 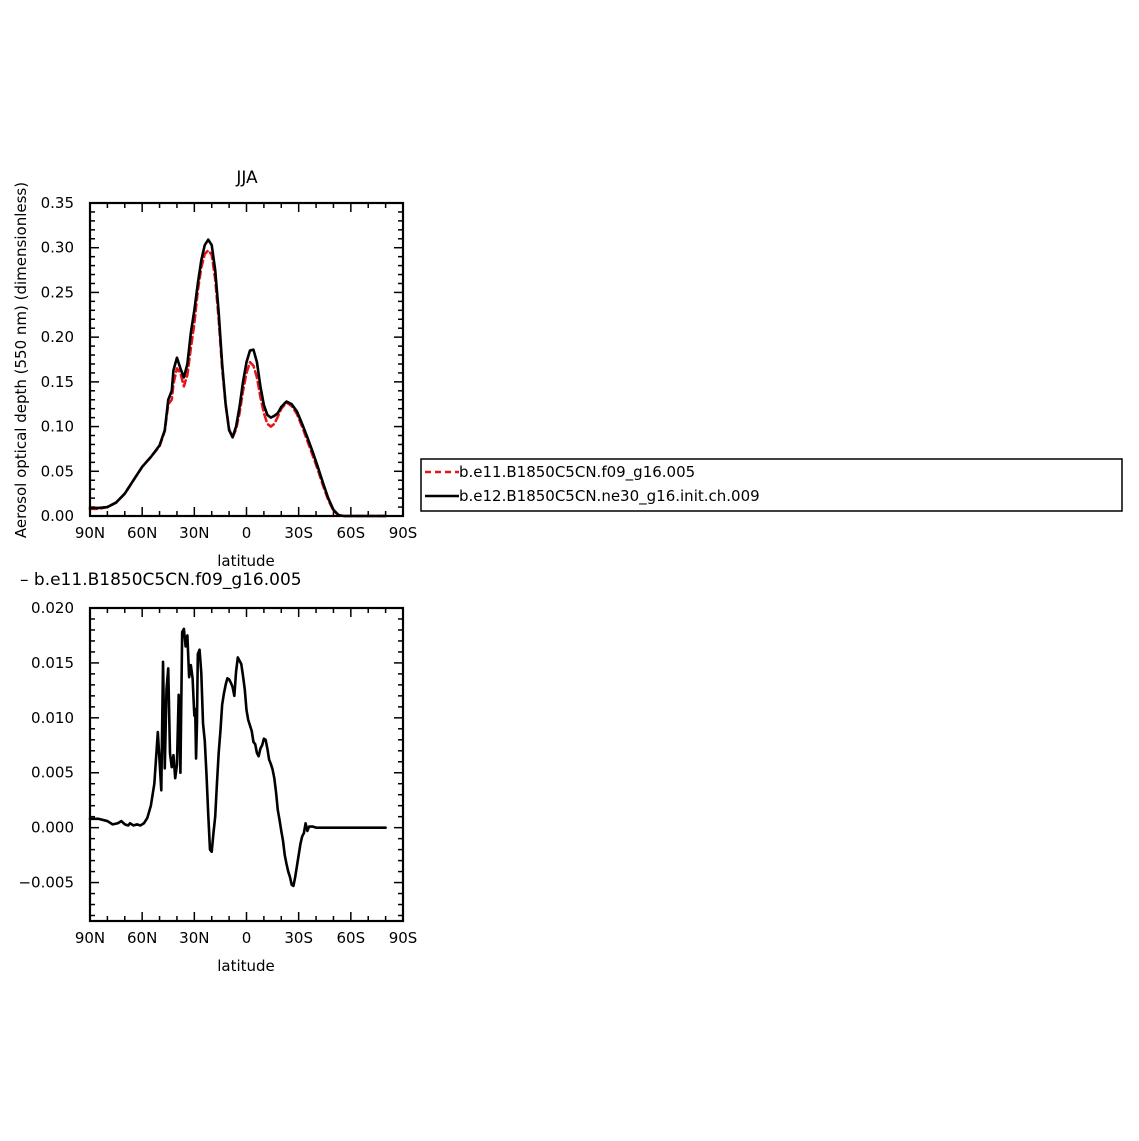 What do you see at coordinates (57, 516) in the screenshot?
I see `top-y-tick-label: 0.00` at bounding box center [57, 516].